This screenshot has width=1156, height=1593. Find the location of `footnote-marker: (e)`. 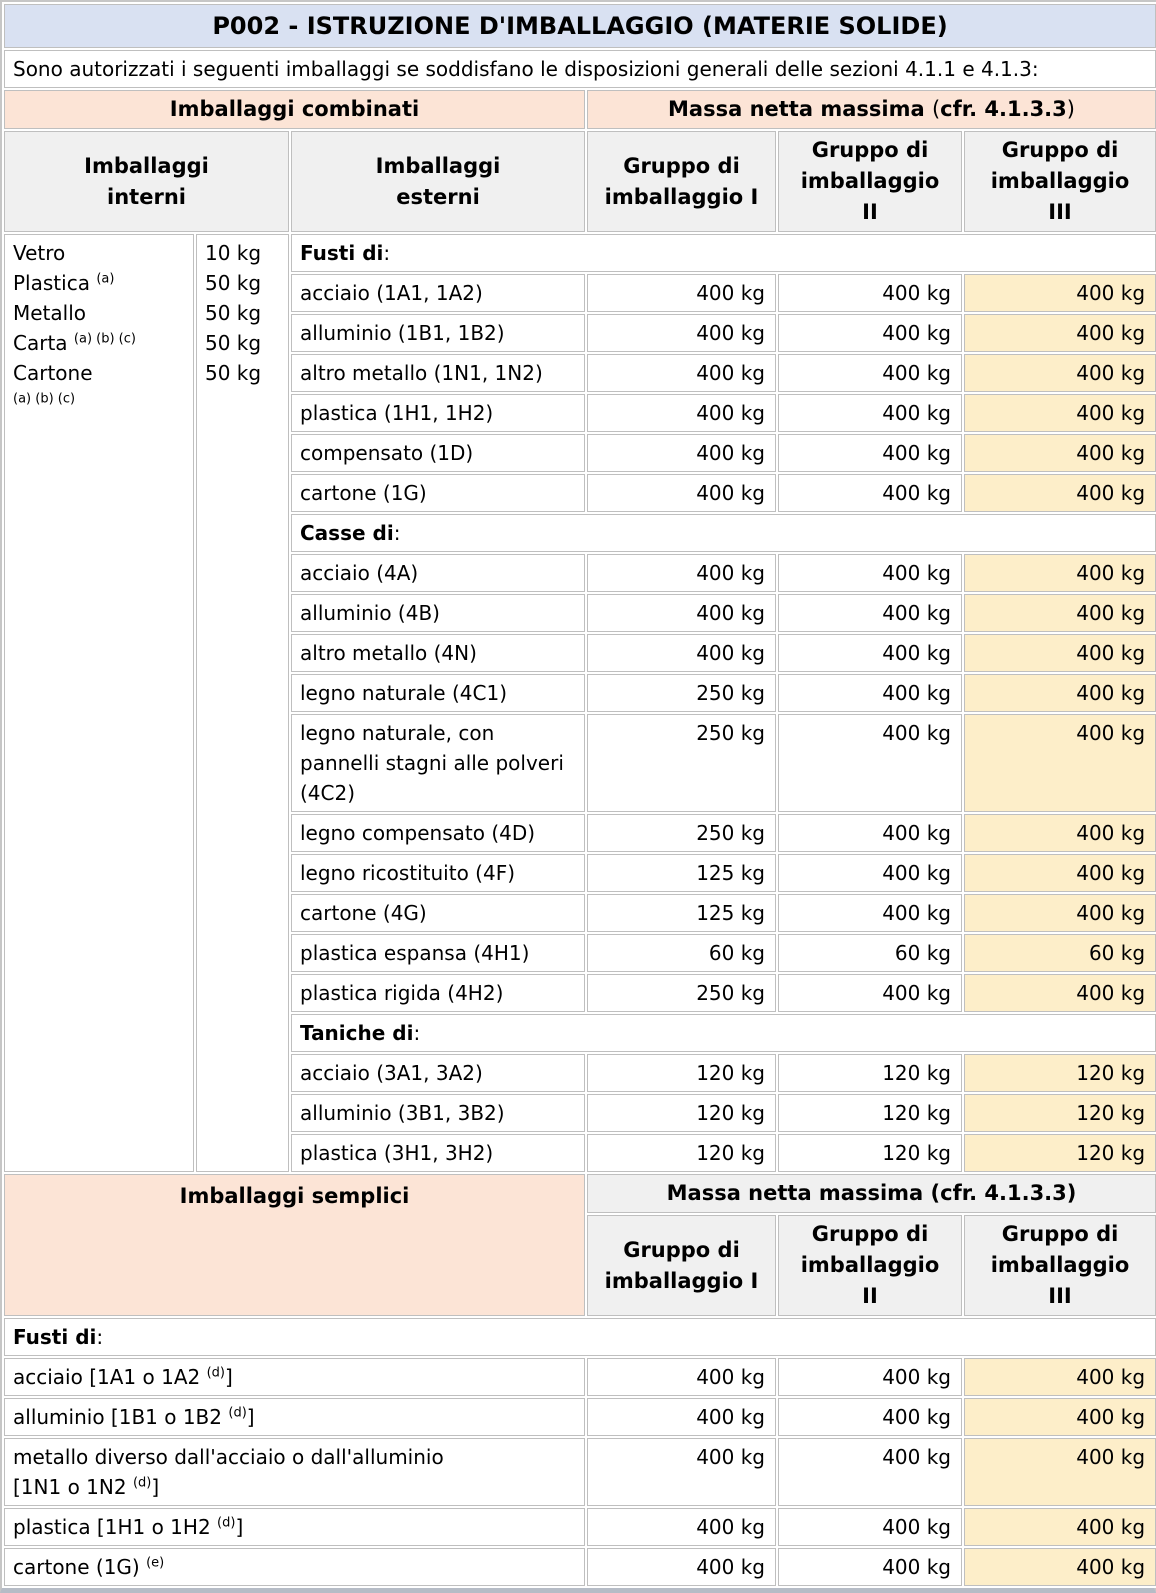

footnote-marker: (e) is located at coordinates (155, 1563).